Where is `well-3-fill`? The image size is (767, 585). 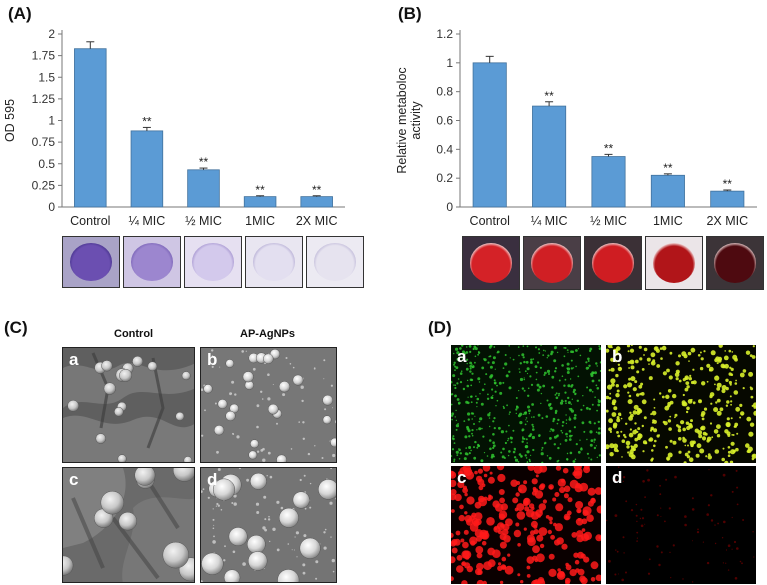
well-3-fill is located at coordinates (674, 263).